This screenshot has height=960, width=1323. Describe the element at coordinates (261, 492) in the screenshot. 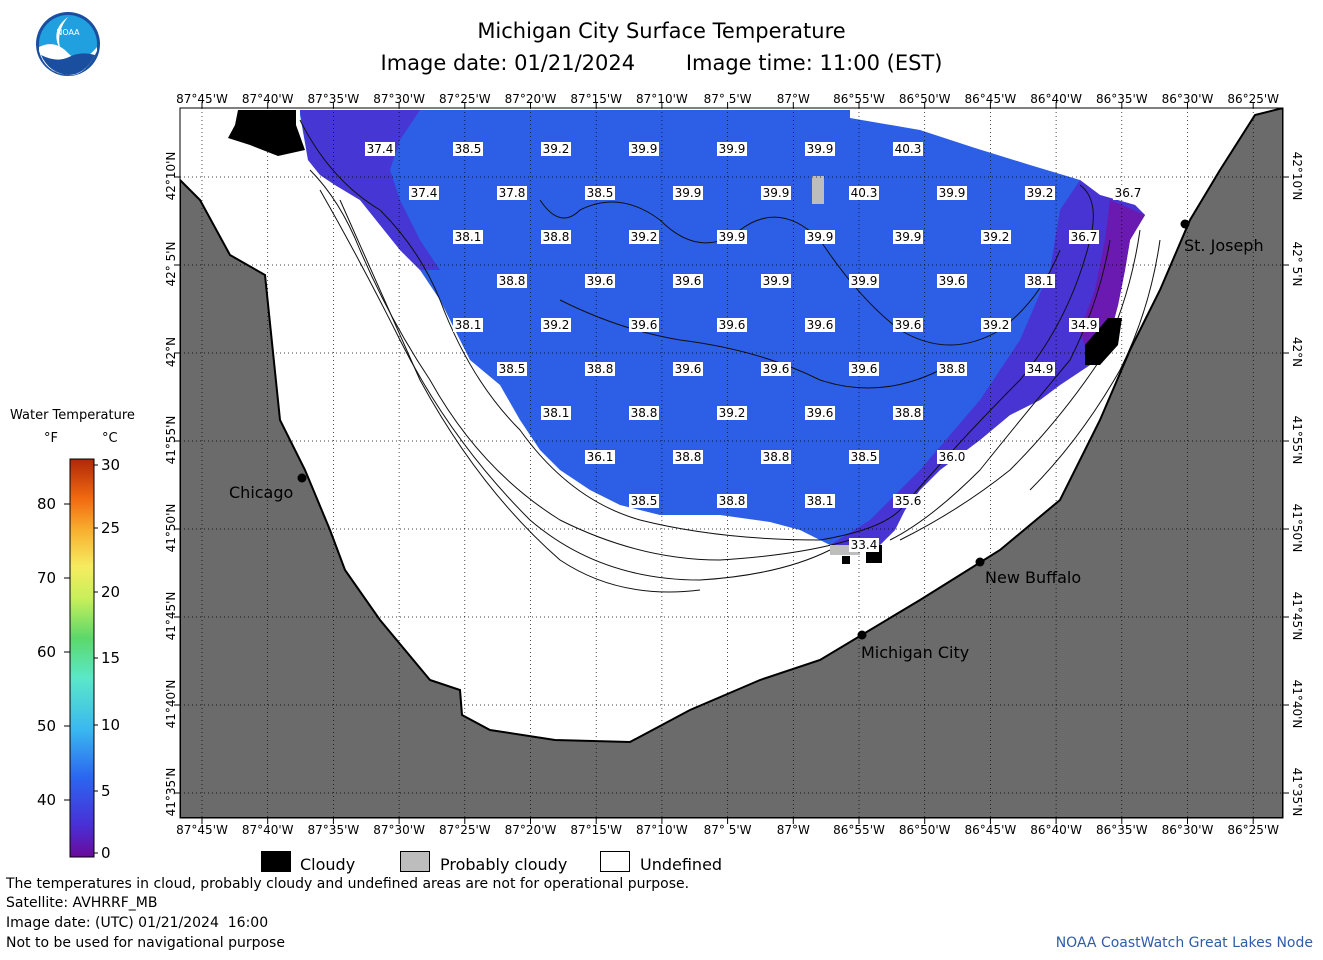

I see `city-label-chicago: Chicago` at that location.